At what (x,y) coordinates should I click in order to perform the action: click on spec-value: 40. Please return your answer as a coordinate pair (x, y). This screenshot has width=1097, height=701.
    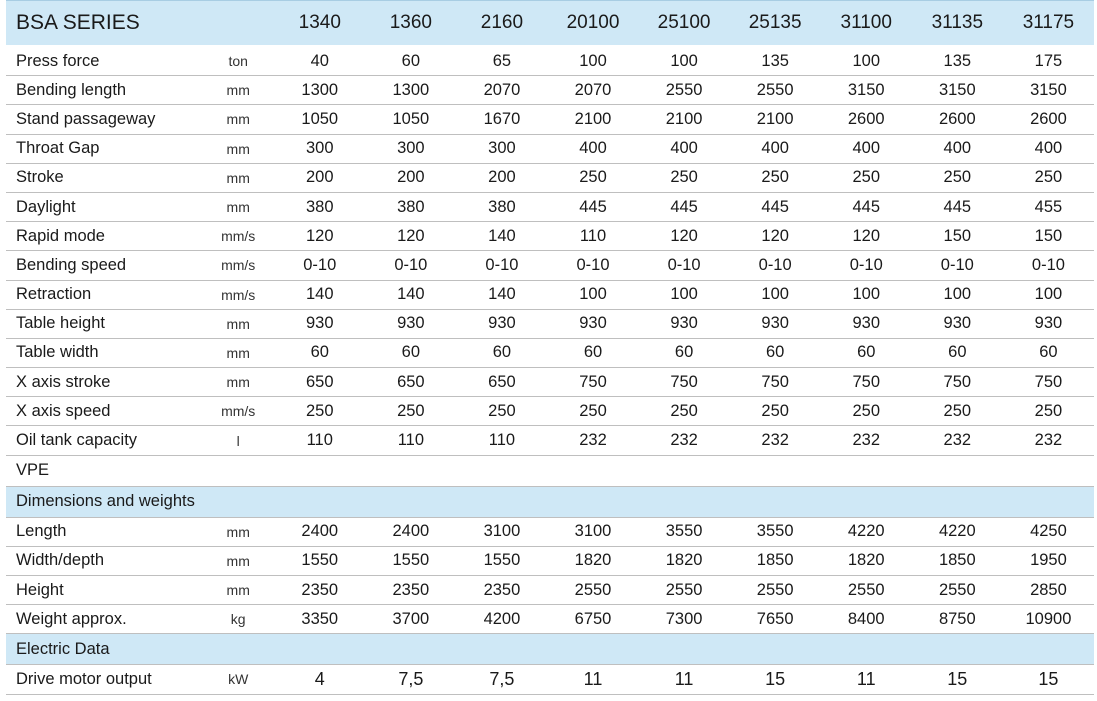
    Looking at the image, I should click on (320, 61).